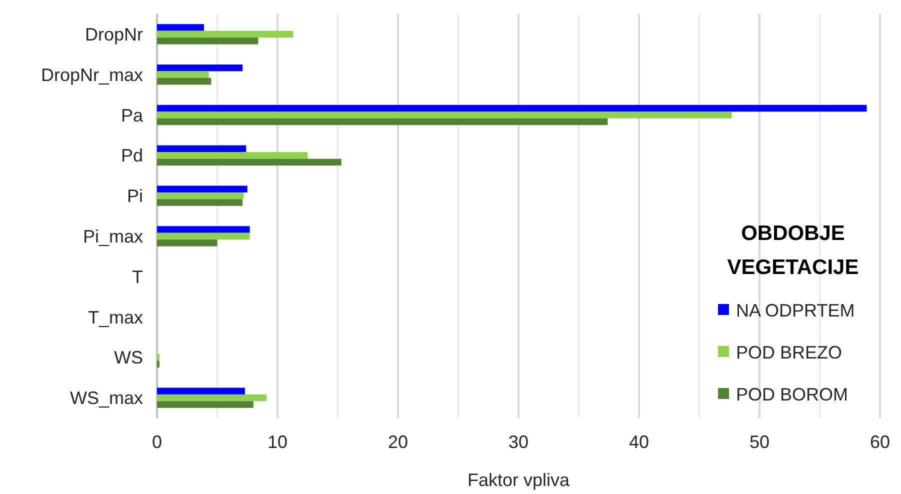 This screenshot has width=901, height=494. What do you see at coordinates (759, 442) in the screenshot?
I see `x-tick-label: 50` at bounding box center [759, 442].